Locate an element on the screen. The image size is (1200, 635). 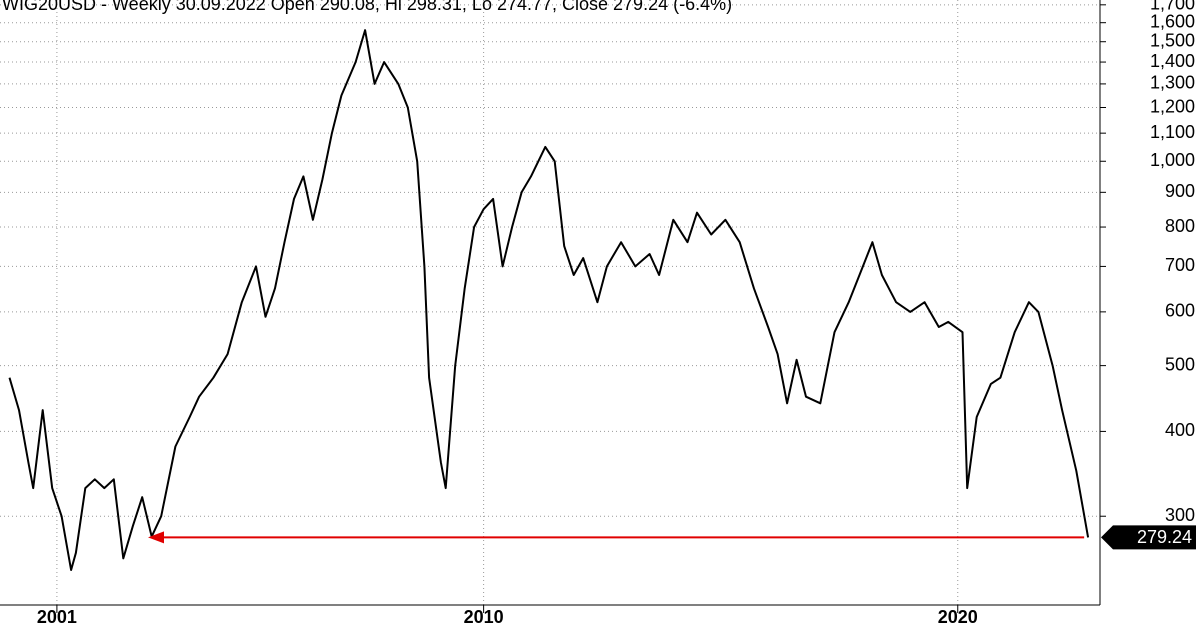
last-value-box is located at coordinates (1148, 537).